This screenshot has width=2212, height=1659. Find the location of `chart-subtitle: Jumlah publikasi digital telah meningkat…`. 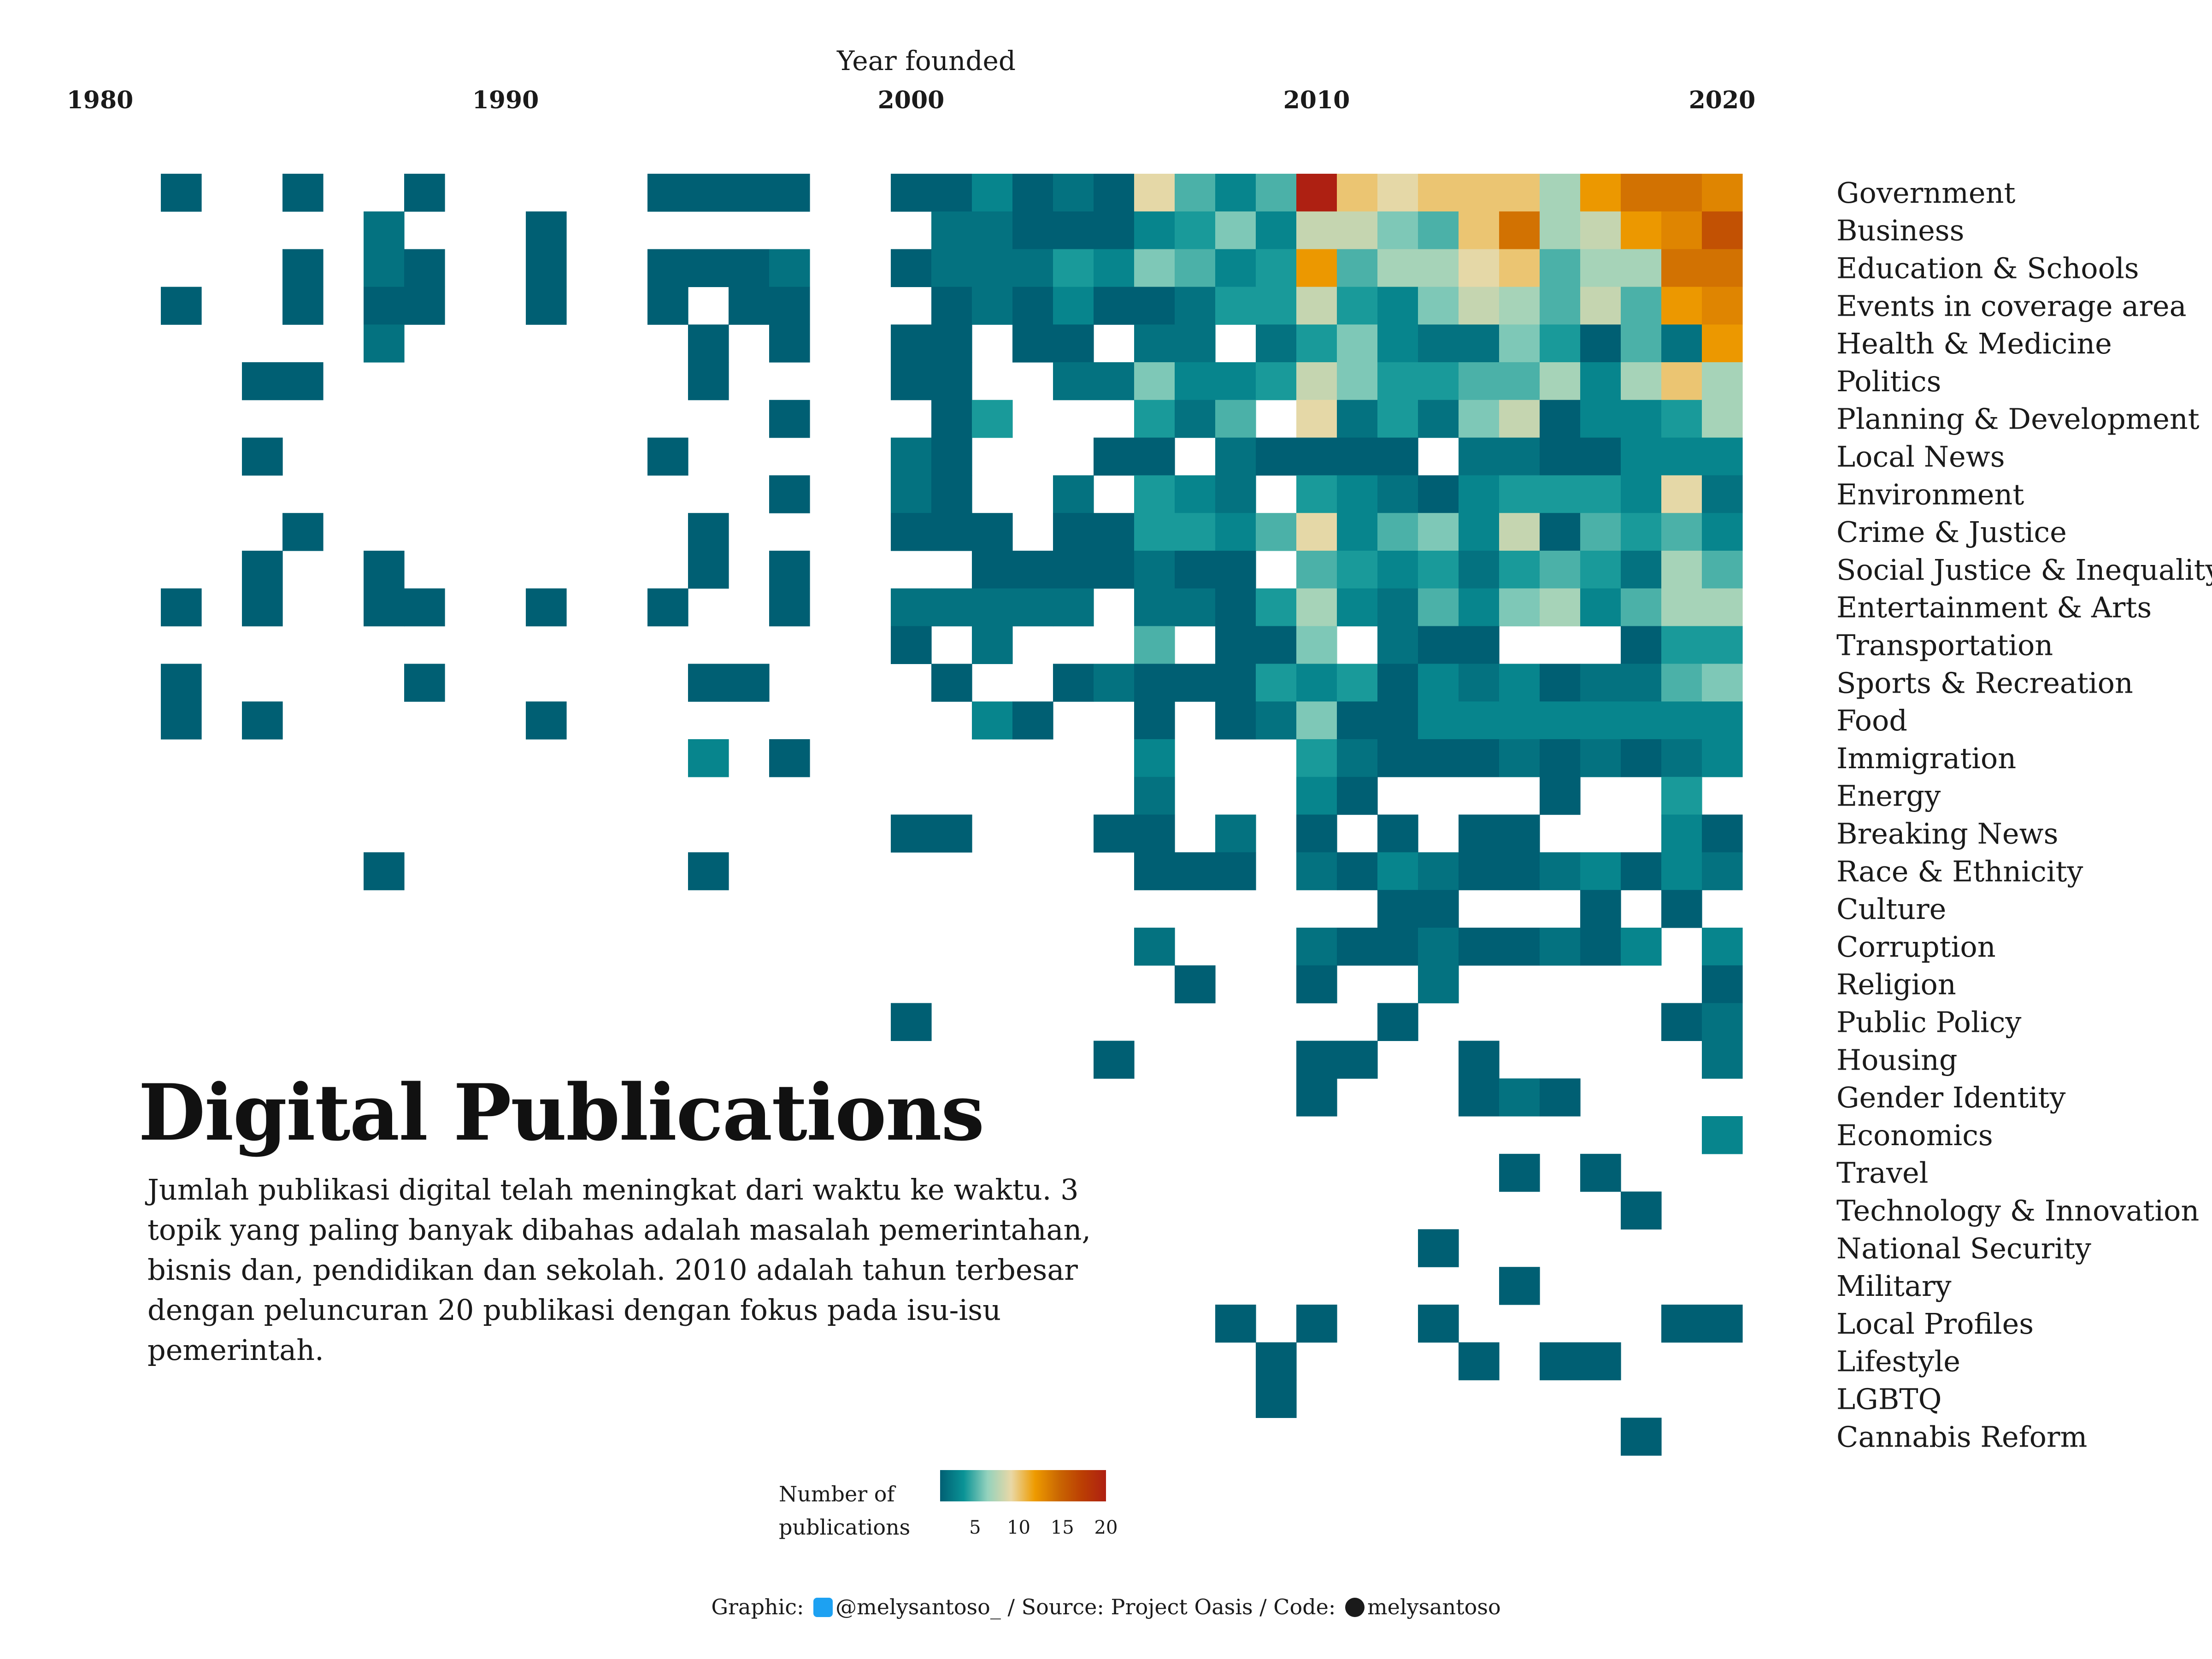

chart-subtitle: Jumlah publikasi digital telah meningkat… is located at coordinates (619, 1270).